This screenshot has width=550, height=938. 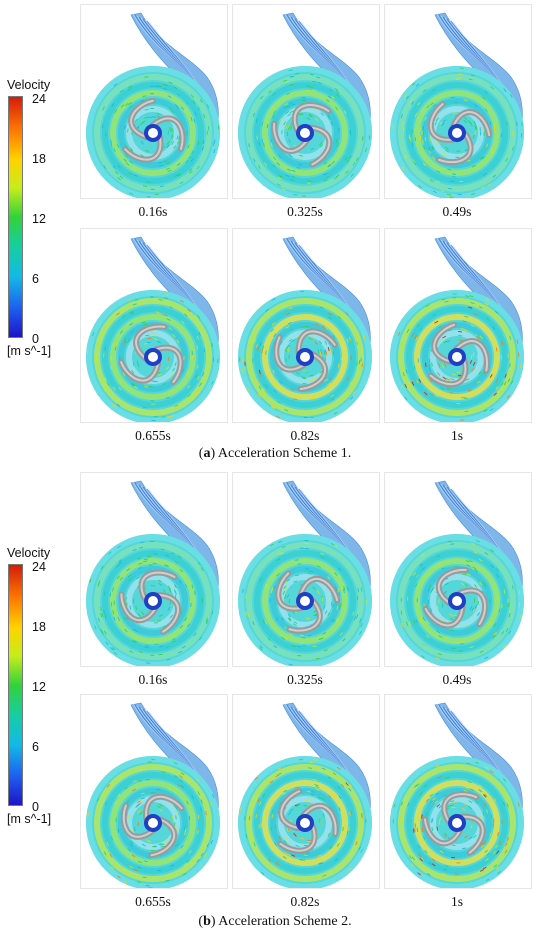 What do you see at coordinates (283, 921) in the screenshot?
I see `caption-text: Acceleration Scheme 2.` at bounding box center [283, 921].